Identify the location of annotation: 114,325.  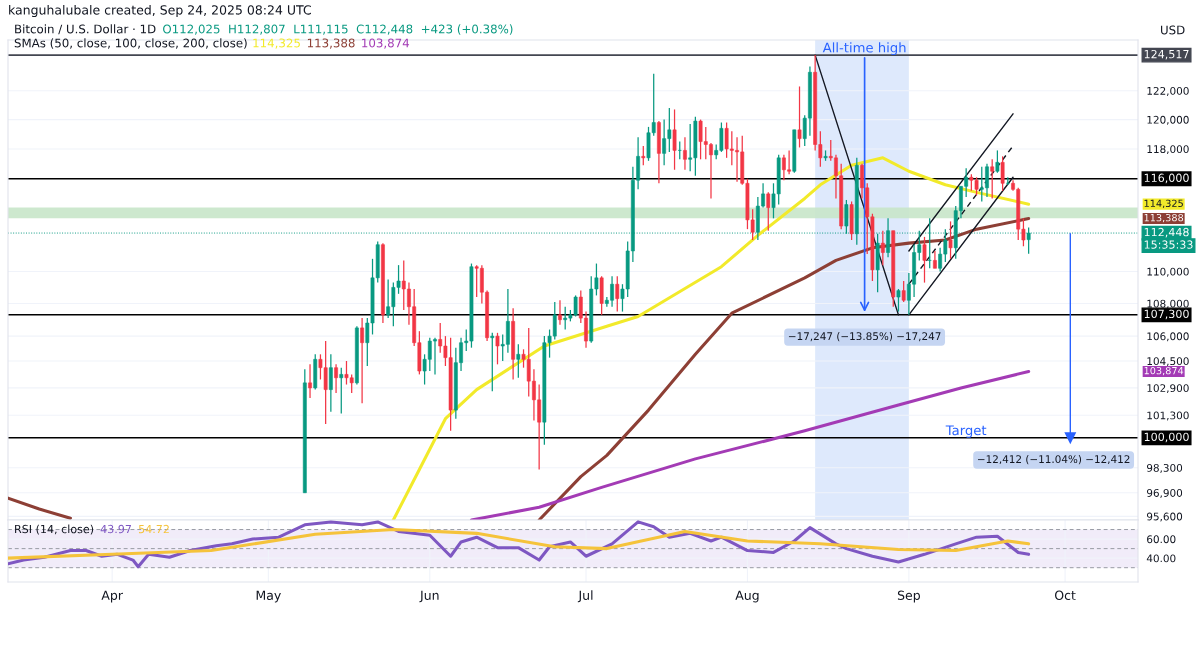
(276, 43).